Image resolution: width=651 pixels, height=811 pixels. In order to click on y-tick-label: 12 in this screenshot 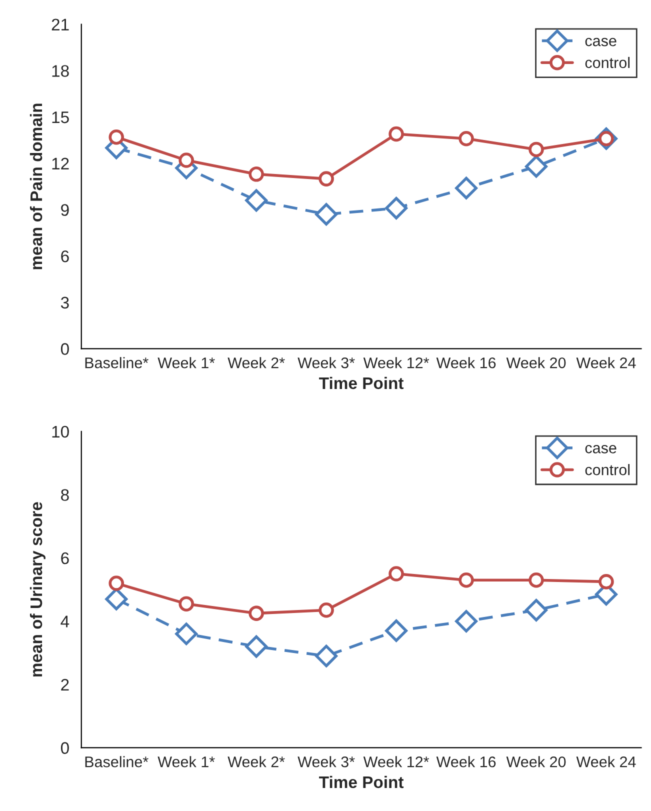, I will do `click(60, 164)`.